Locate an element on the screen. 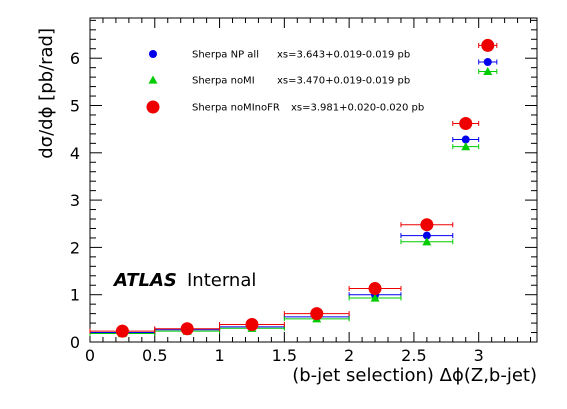  x-tick-label: 1 is located at coordinates (219, 355).